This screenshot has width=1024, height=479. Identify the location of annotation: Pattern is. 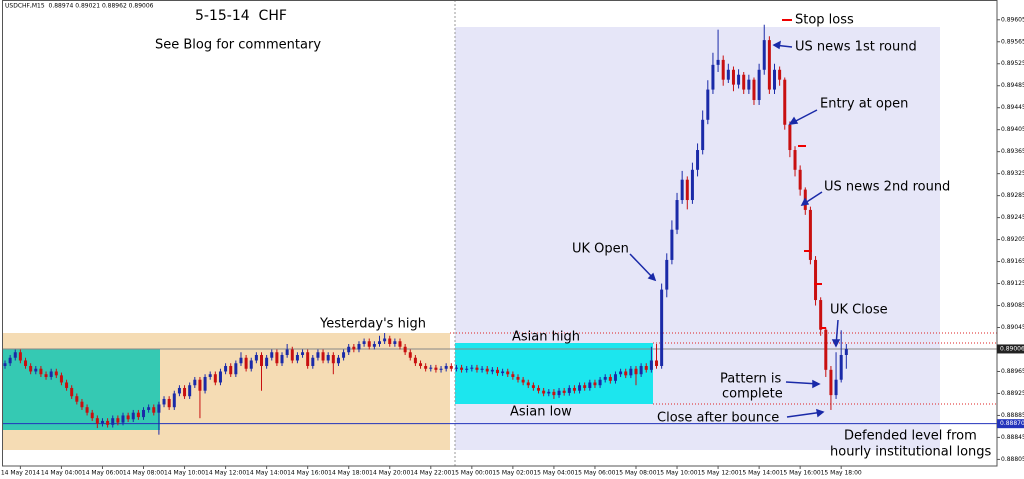
(751, 379).